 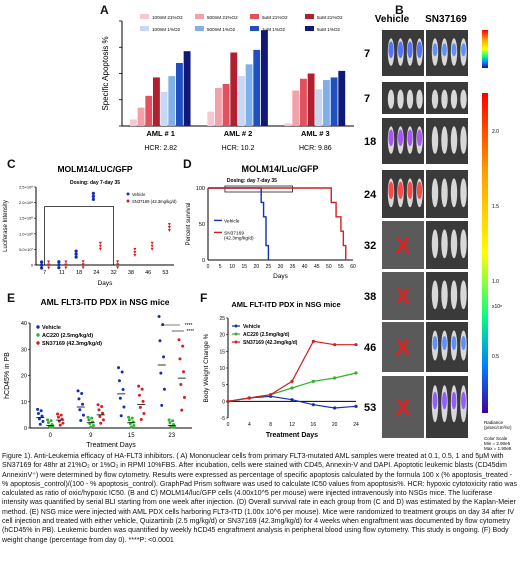 I want to click on day-label: 32, so click(x=370, y=246).